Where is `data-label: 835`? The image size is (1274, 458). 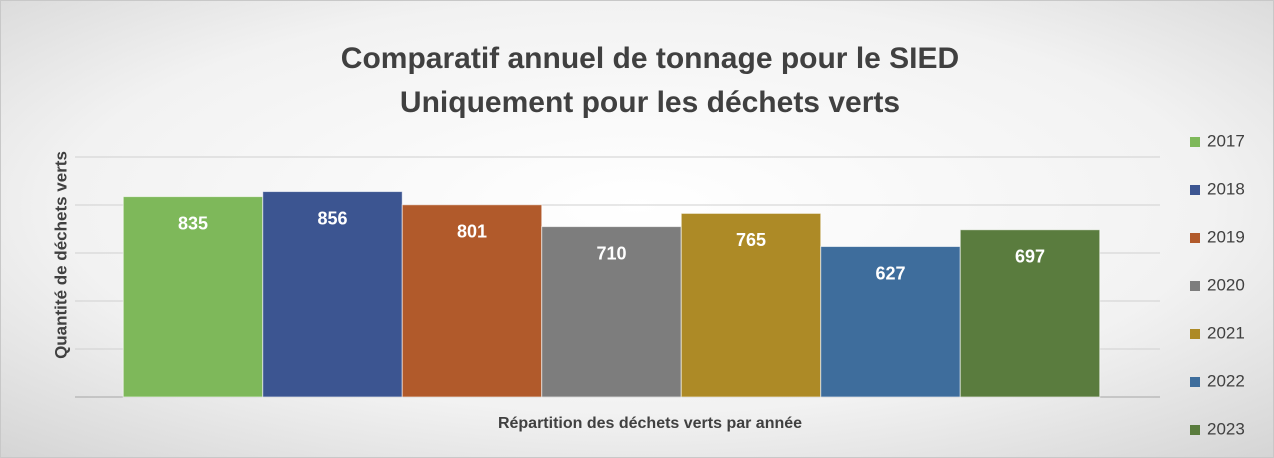 data-label: 835 is located at coordinates (193, 223).